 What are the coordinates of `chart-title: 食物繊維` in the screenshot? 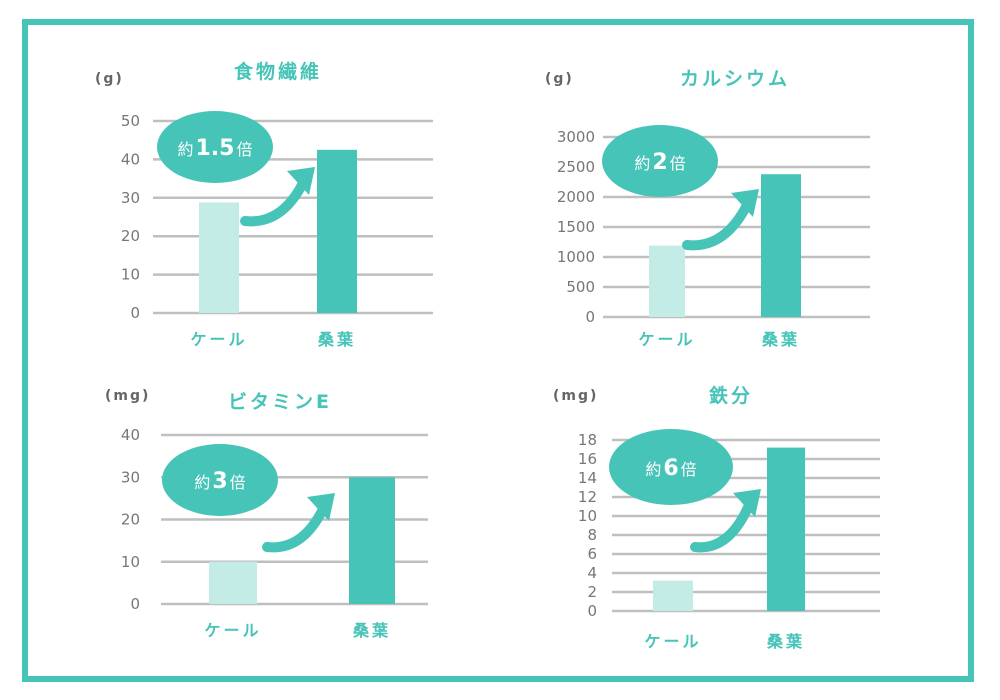 It's located at (278, 71).